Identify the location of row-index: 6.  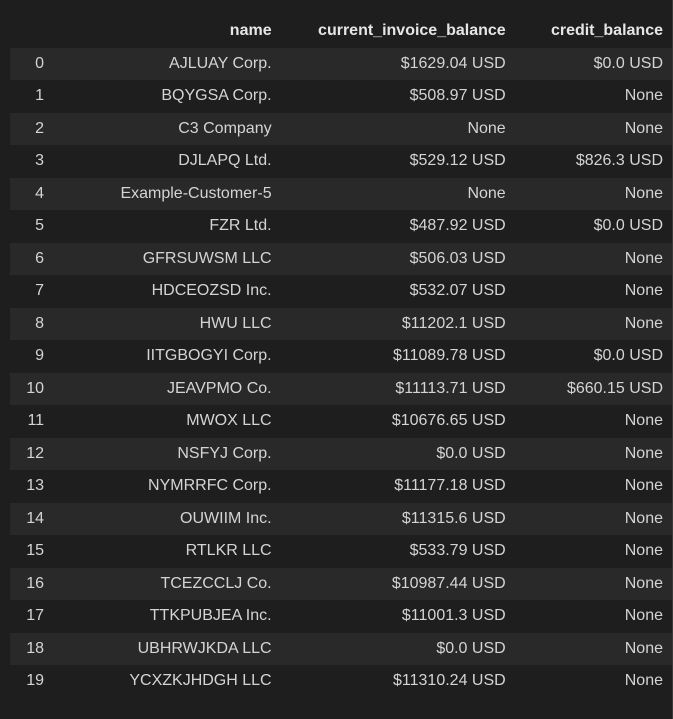
(40, 258).